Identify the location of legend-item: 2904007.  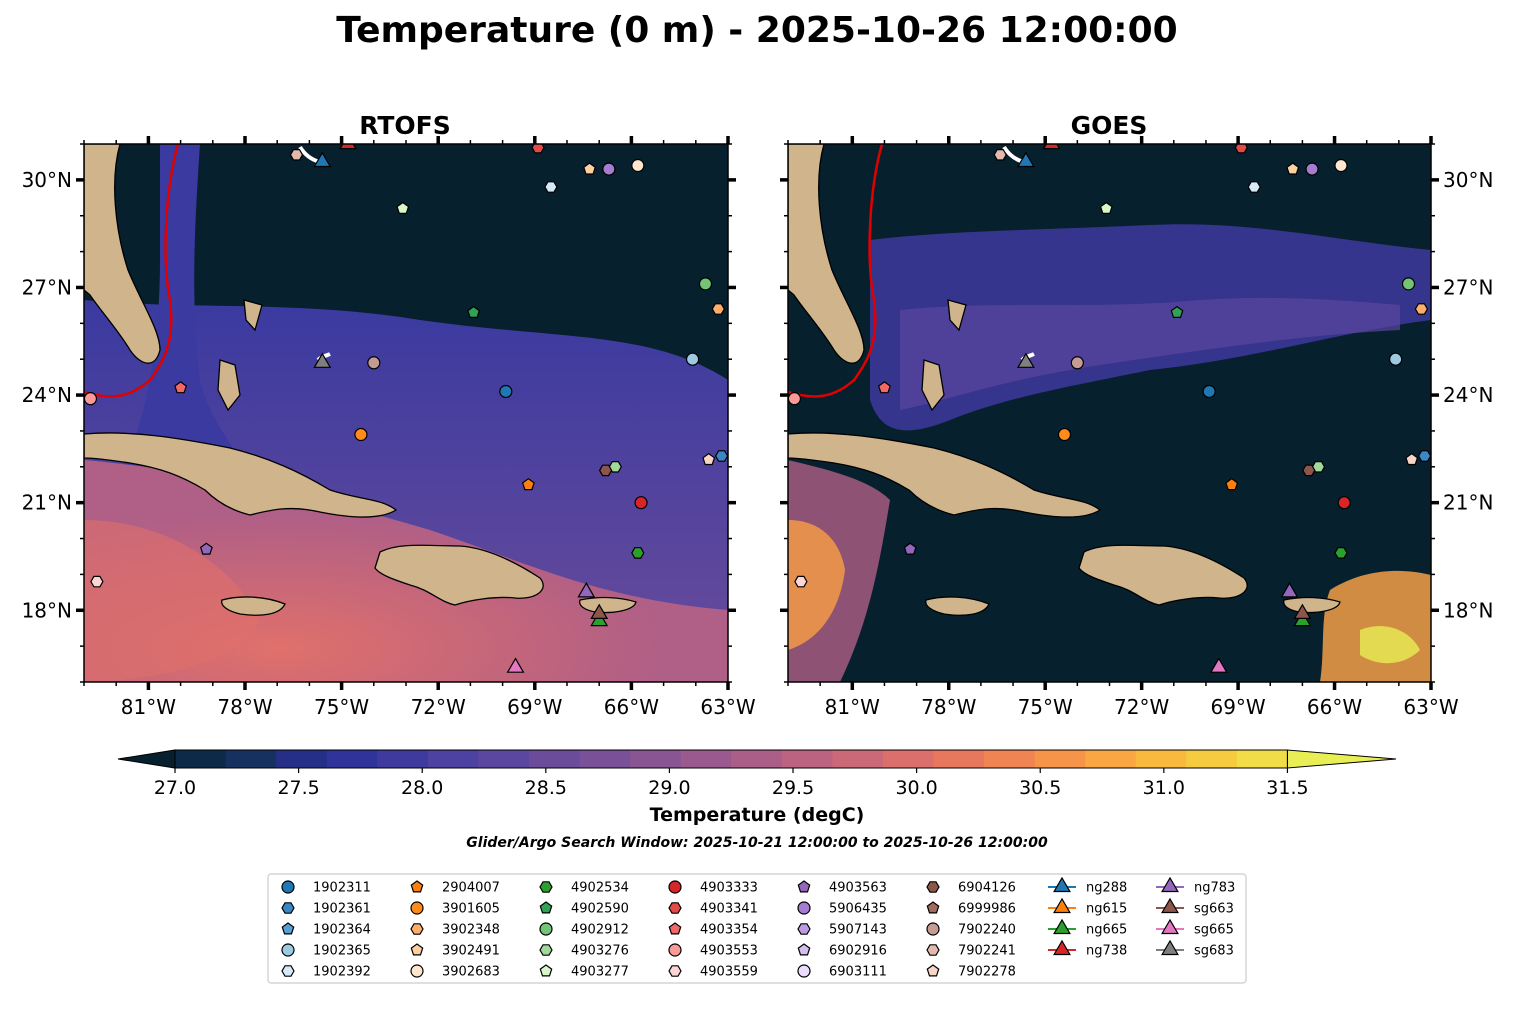
(455, 888).